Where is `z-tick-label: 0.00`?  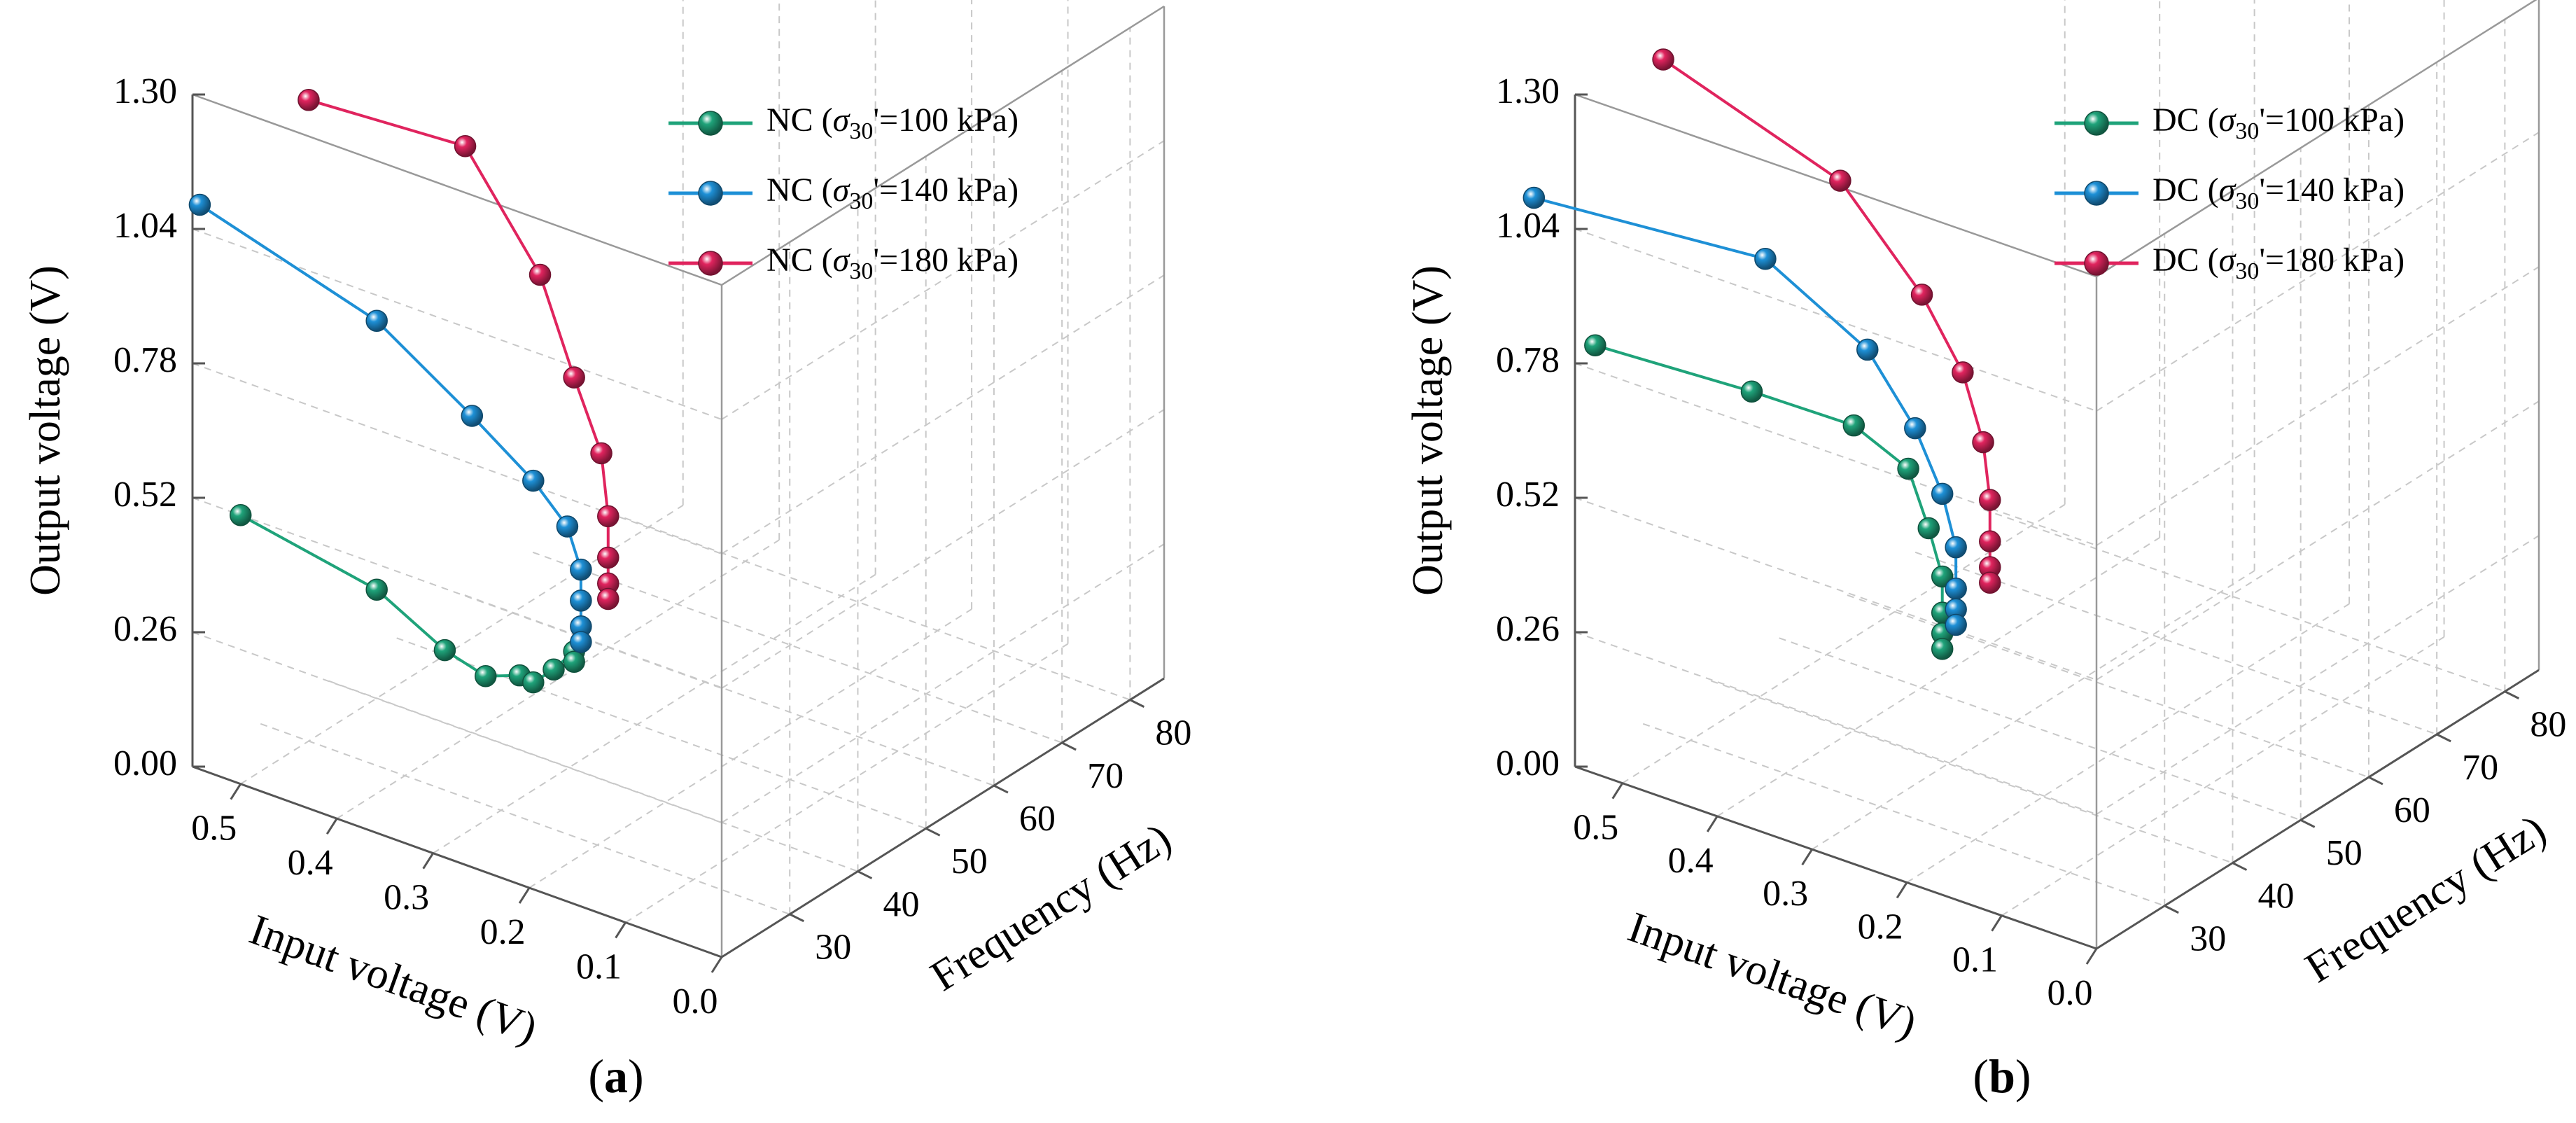 z-tick-label: 0.00 is located at coordinates (145, 763).